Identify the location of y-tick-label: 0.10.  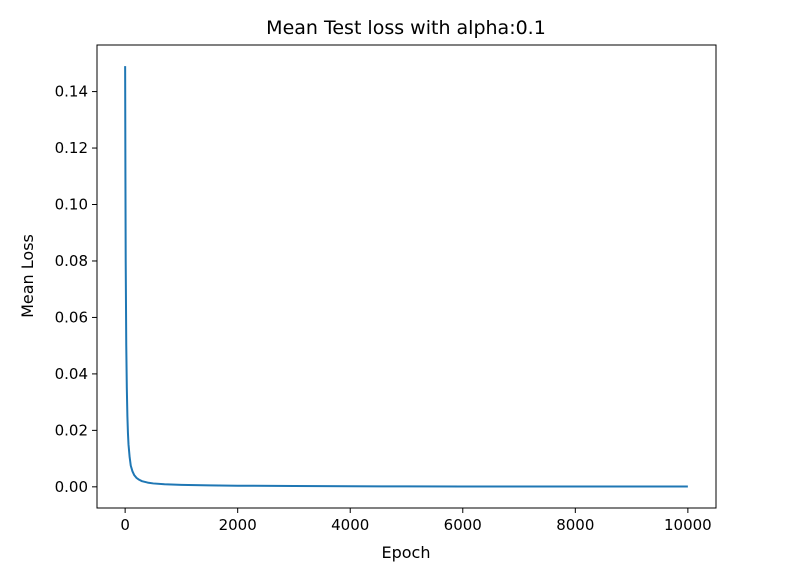
(71, 205).